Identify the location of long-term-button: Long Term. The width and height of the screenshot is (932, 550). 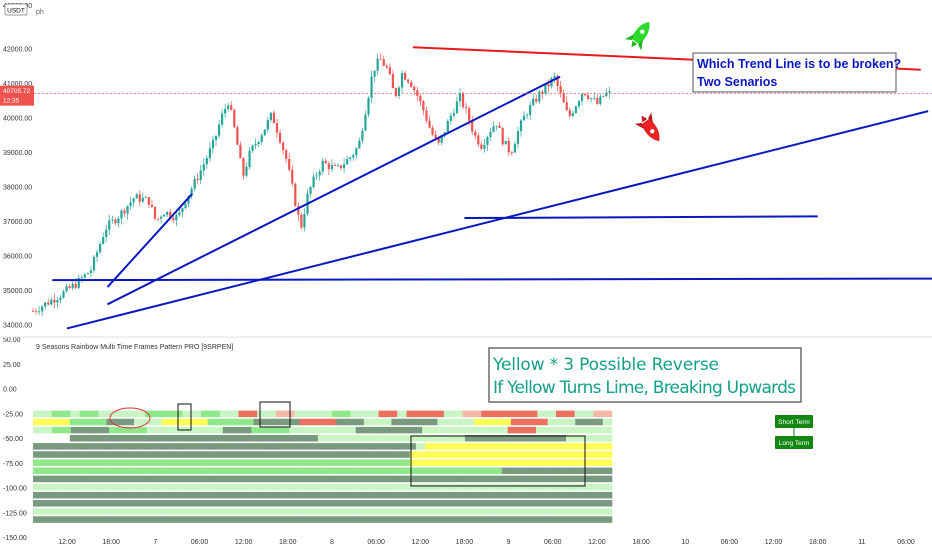
(794, 442).